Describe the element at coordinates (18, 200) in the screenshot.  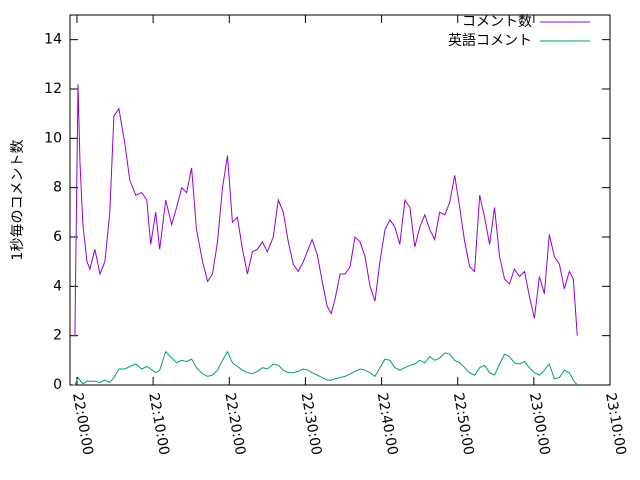
I see `y-axis-label: 1秒毎のコメント数` at that location.